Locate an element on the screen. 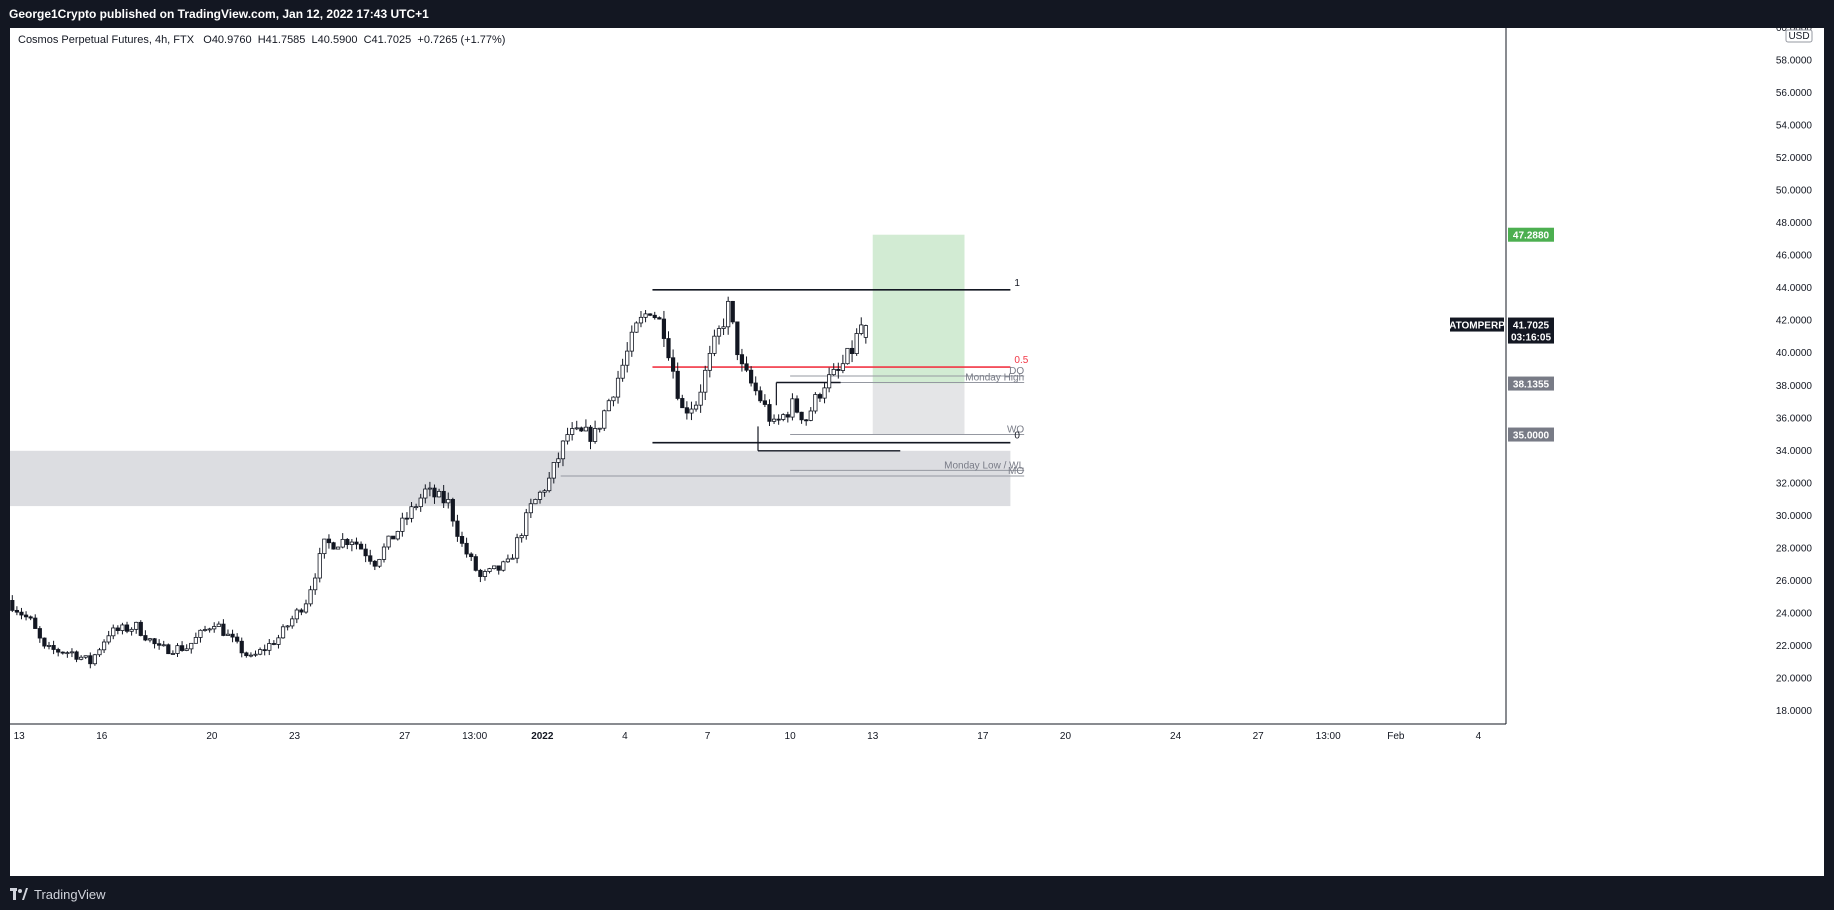 The width and height of the screenshot is (1834, 910). legend-close: 41.7025 is located at coordinates (391, 40).